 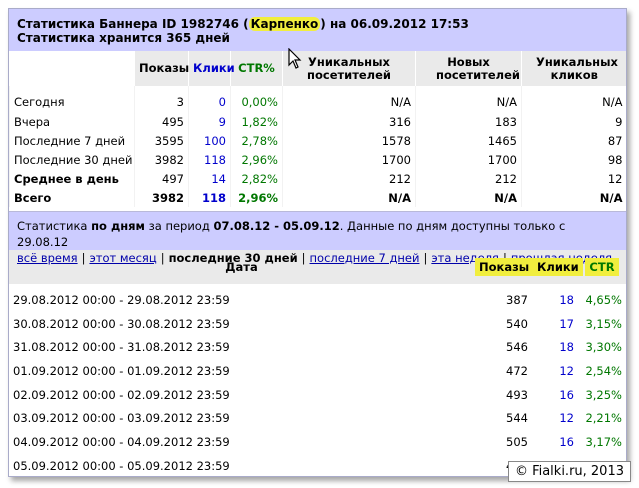 What do you see at coordinates (72, 68) in the screenshot?
I see `summary-col-label` at bounding box center [72, 68].